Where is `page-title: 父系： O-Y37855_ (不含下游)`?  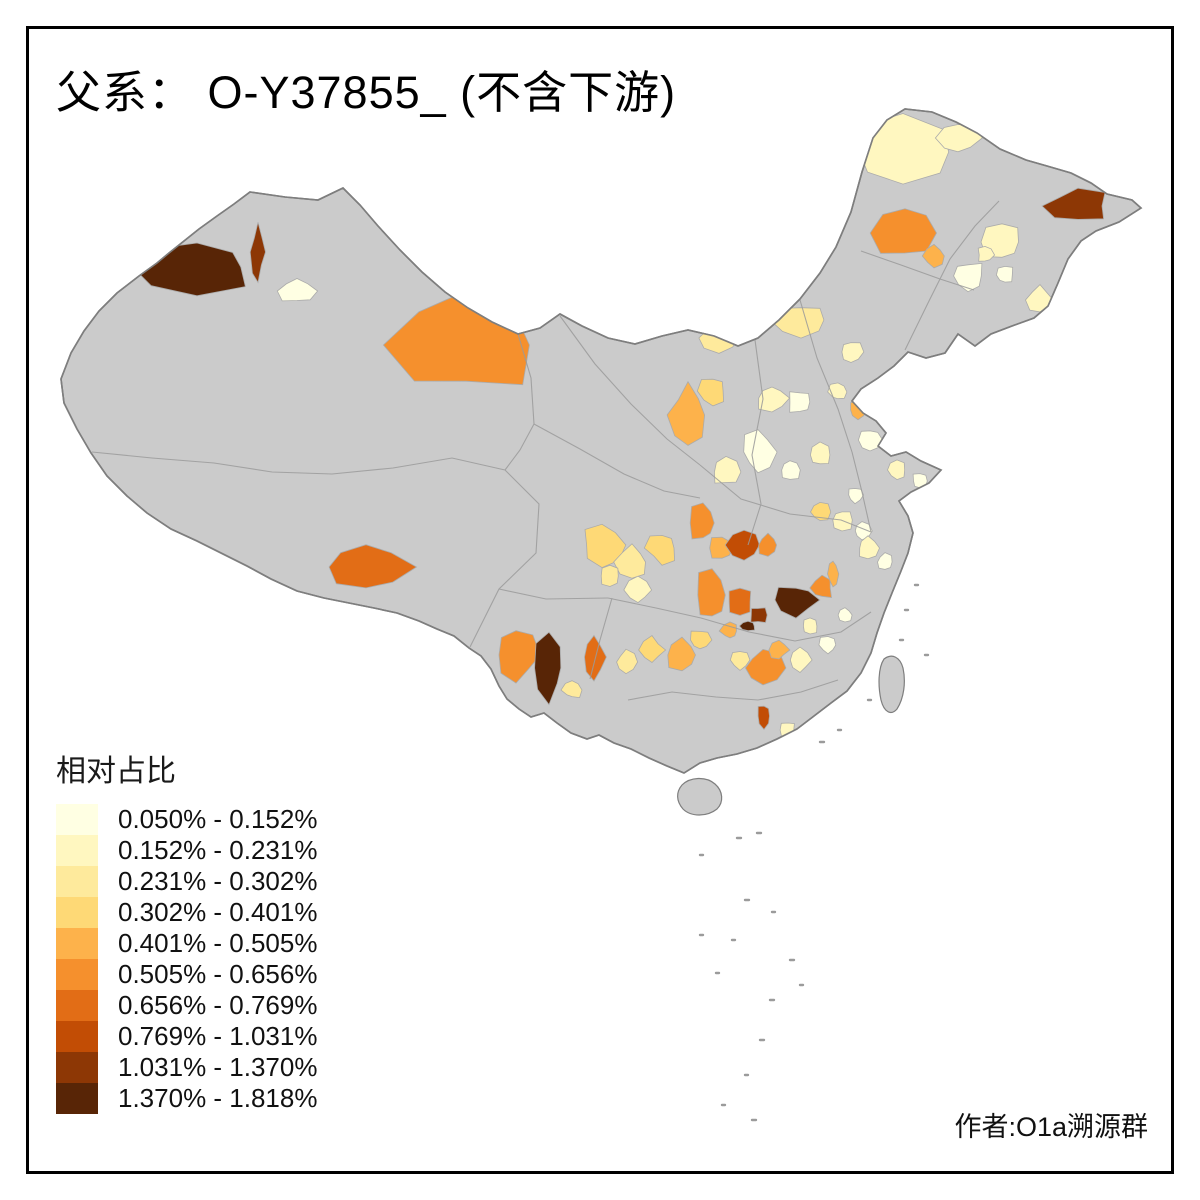
page-title: 父系： O-Y37855_ (不含下游) is located at coordinates (366, 92).